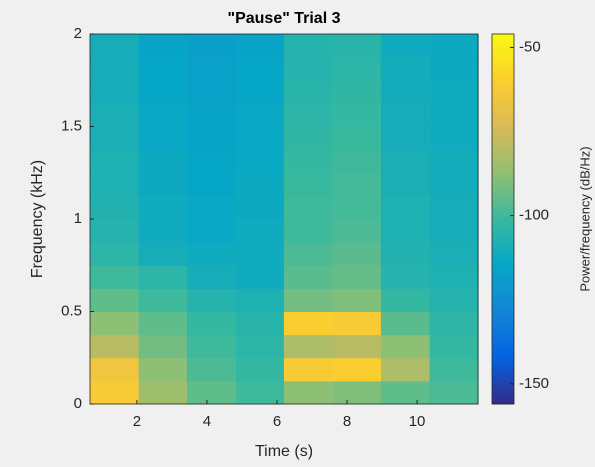 The image size is (595, 467). Describe the element at coordinates (78, 403) in the screenshot. I see `y-tick-label: 0` at that location.